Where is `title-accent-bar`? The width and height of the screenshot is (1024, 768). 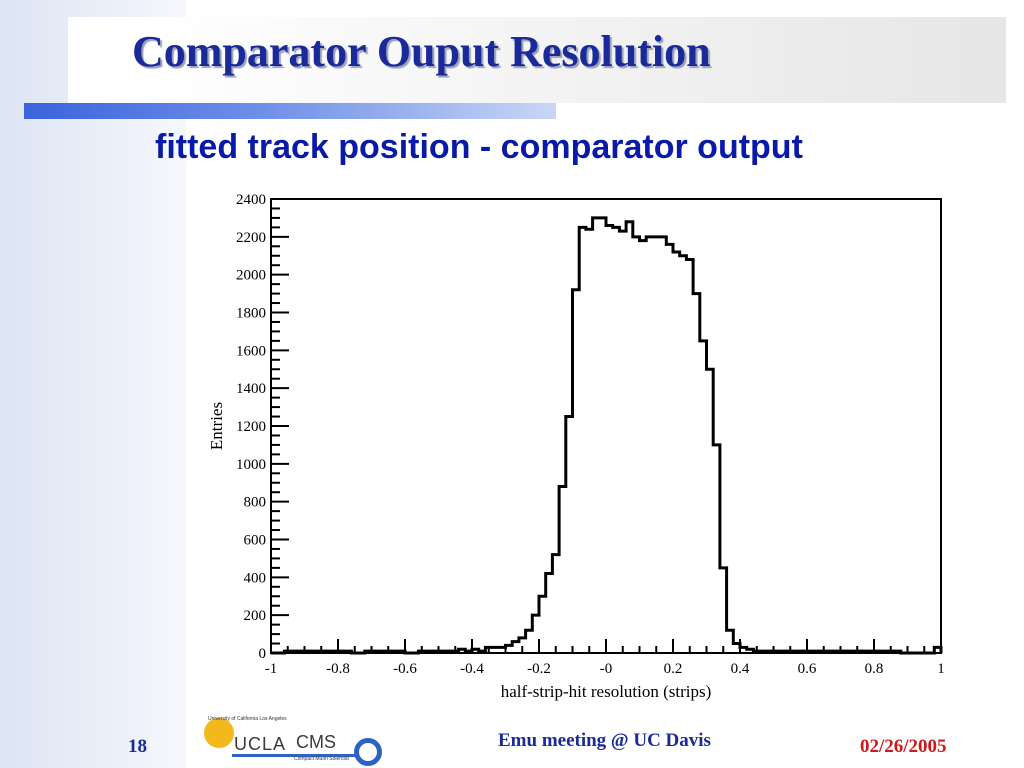
title-accent-bar is located at coordinates (290, 111).